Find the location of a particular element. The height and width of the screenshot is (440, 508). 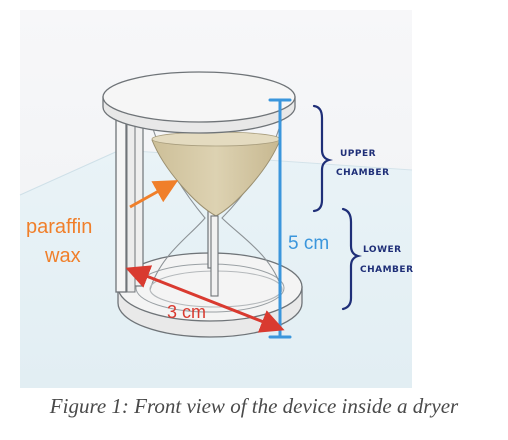

material-arrow is located at coordinates (154, 194).